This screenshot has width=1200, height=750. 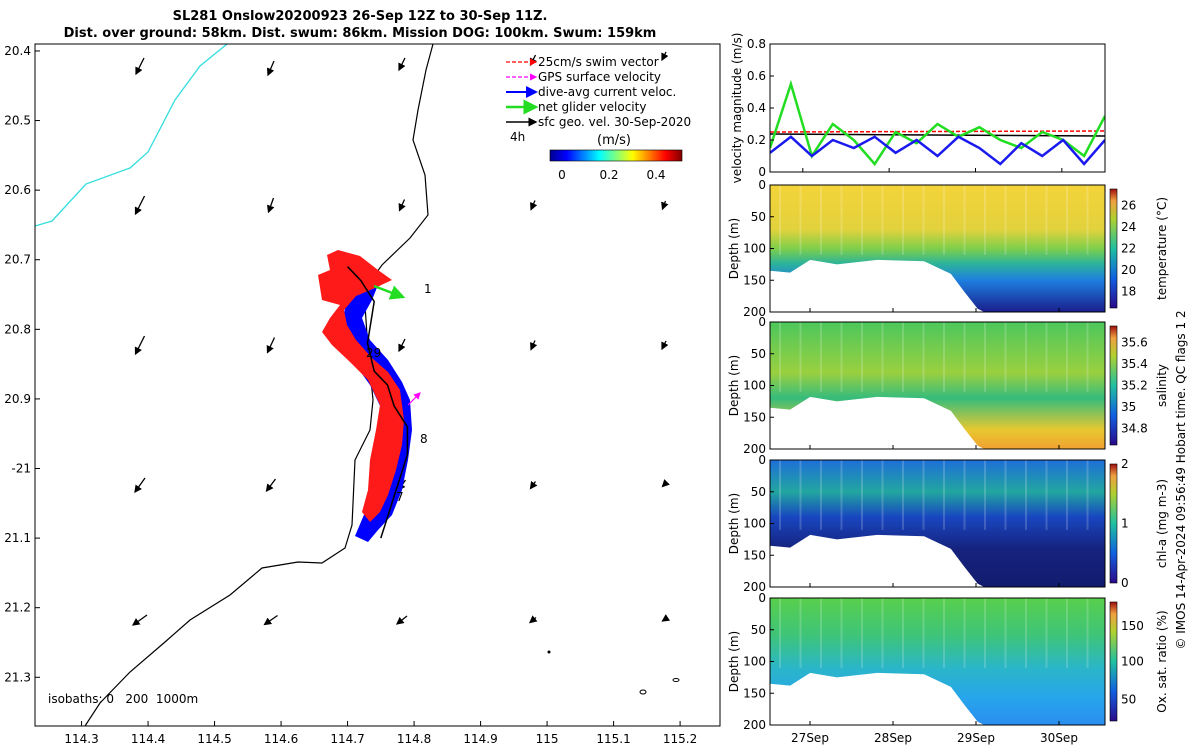 I want to click on map-ytick-label: 21.2, so click(x=17, y=608).